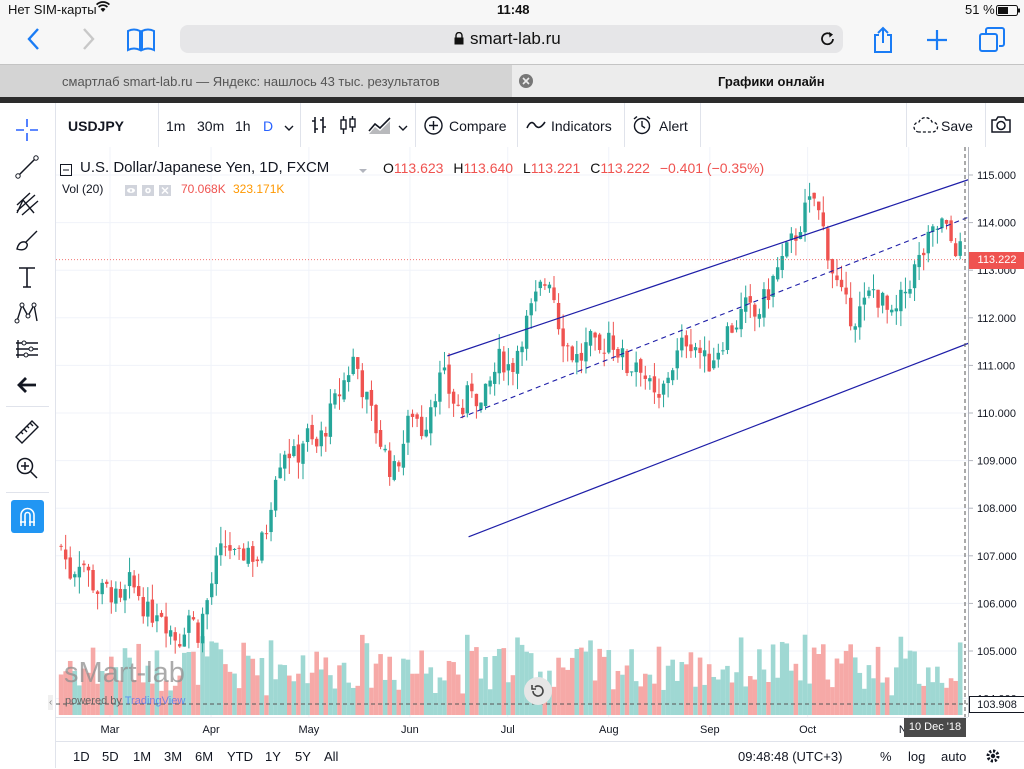 The width and height of the screenshot is (1024, 769). What do you see at coordinates (673, 126) in the screenshot?
I see `alert-button: Alert` at bounding box center [673, 126].